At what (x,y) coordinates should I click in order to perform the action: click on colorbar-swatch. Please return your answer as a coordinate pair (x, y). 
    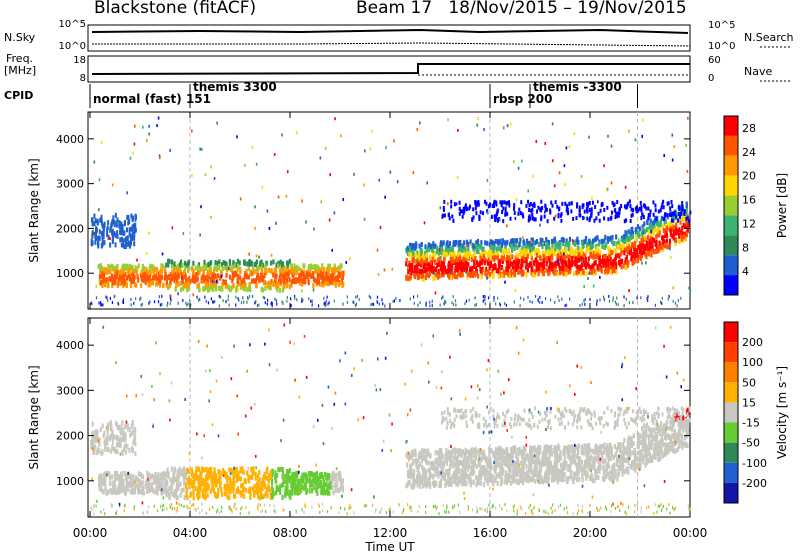
    Looking at the image, I should click on (731, 145).